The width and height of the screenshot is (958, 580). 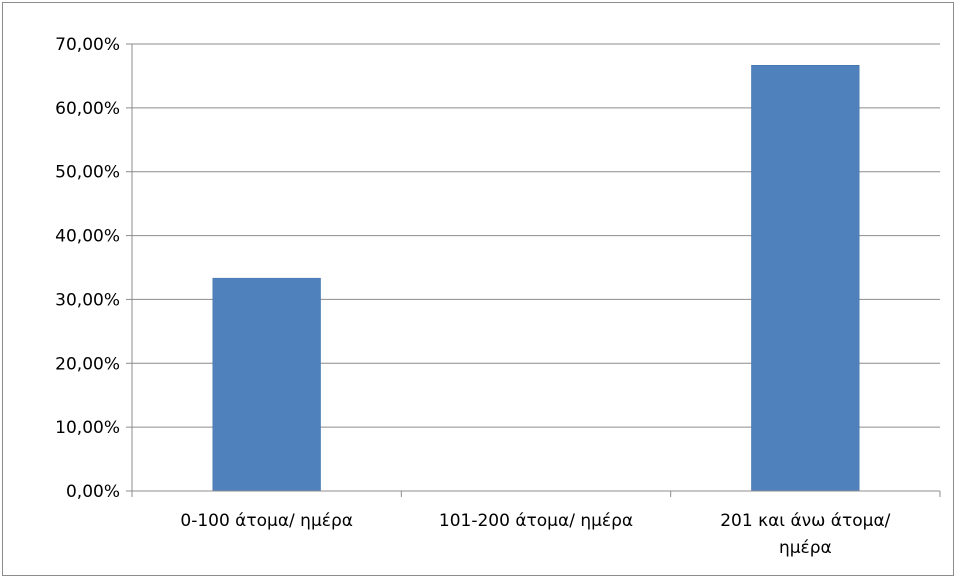 I want to click on y-tick-label: 10,00%, so click(x=87, y=428).